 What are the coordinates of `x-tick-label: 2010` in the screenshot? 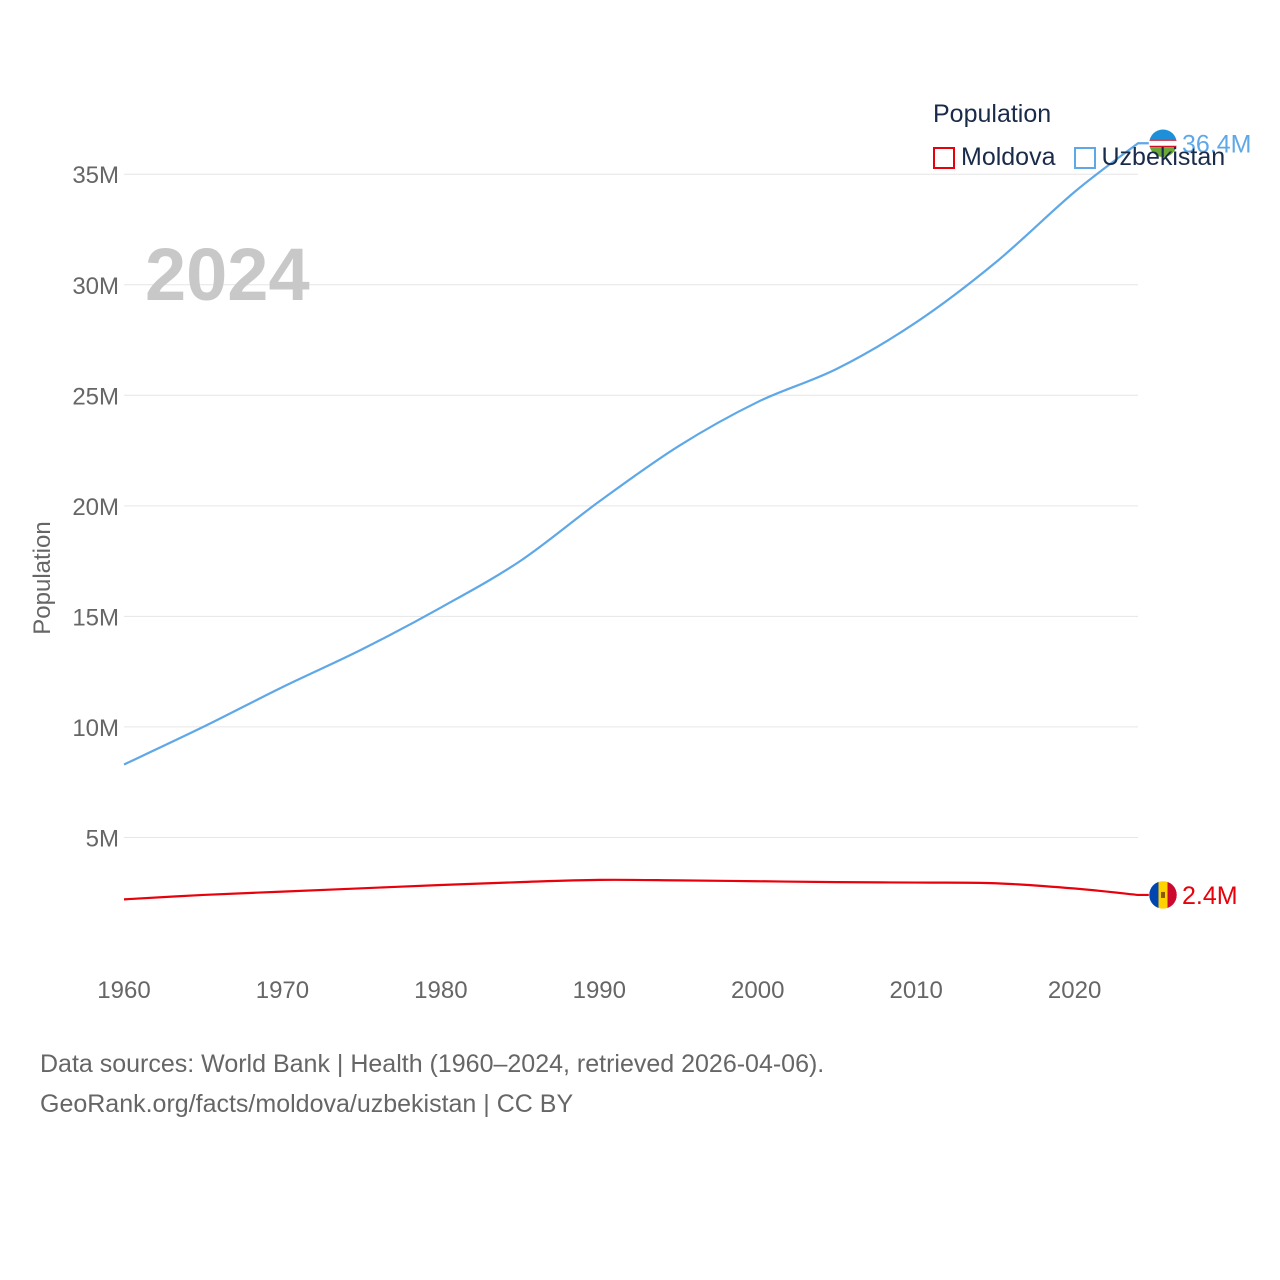 It's located at (915, 990).